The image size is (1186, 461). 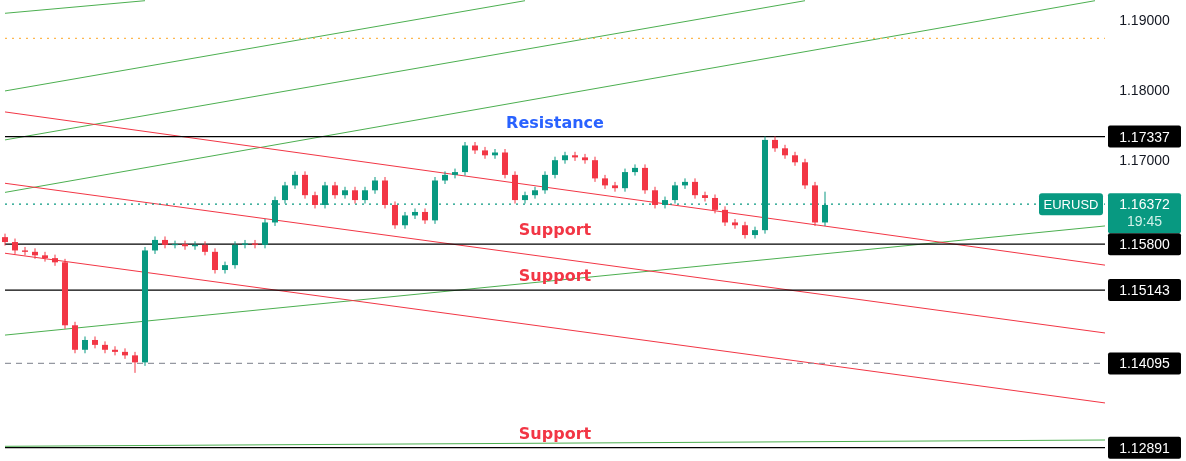 I want to click on y-tick-label: 1.12891, so click(x=1145, y=447).